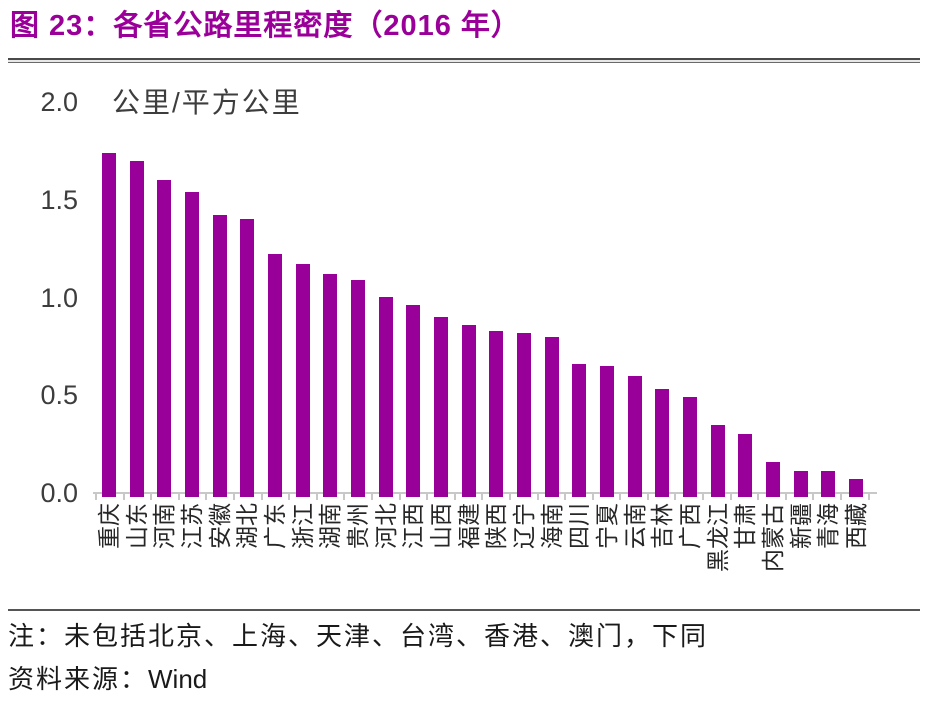 The height and width of the screenshot is (706, 928). What do you see at coordinates (274, 375) in the screenshot?
I see `bar-广东` at bounding box center [274, 375].